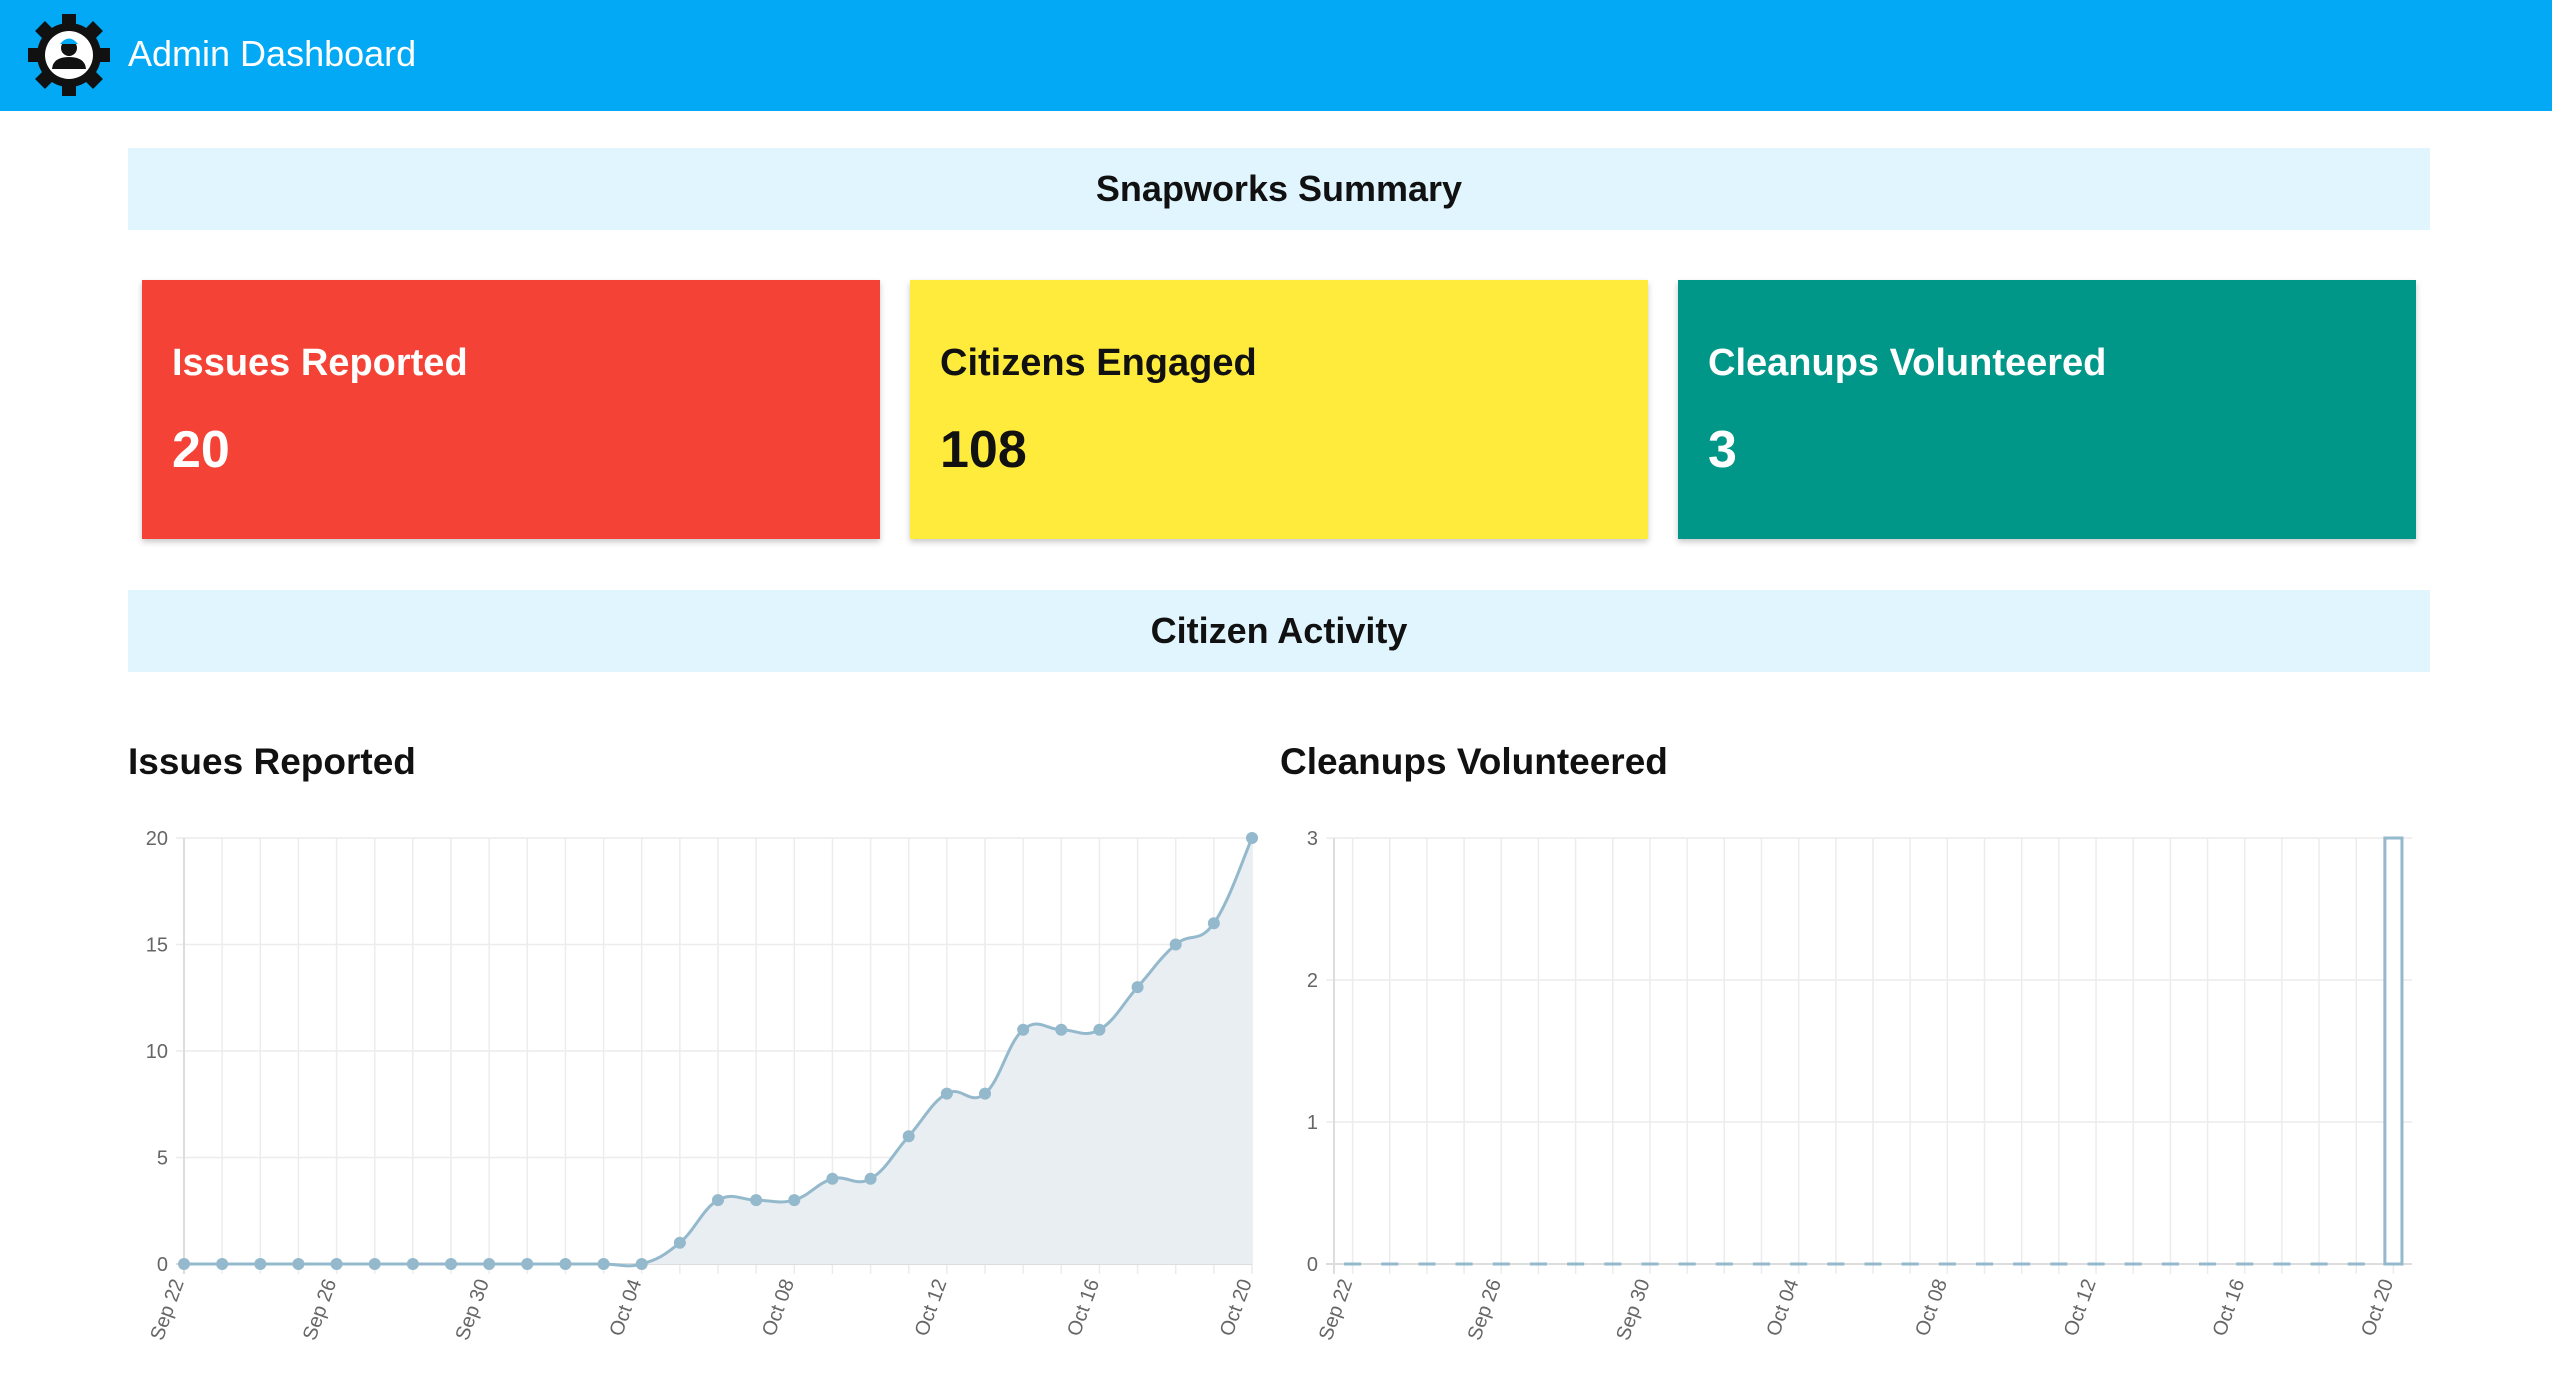 The image size is (2552, 1392). What do you see at coordinates (1474, 761) in the screenshot?
I see `cleanups-chart-title: Cleanups Volunteered` at bounding box center [1474, 761].